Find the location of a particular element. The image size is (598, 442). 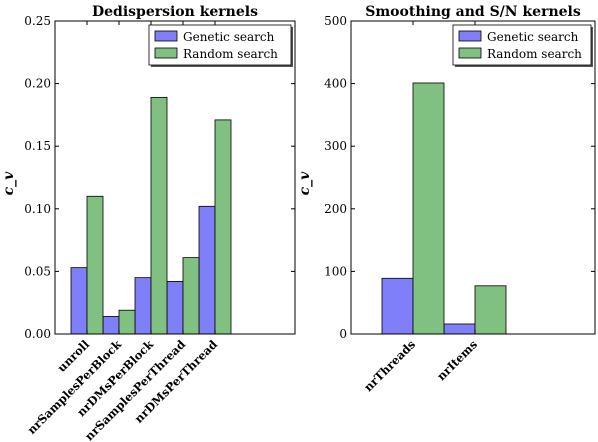

y-tick-label: 100 is located at coordinates (335, 271).